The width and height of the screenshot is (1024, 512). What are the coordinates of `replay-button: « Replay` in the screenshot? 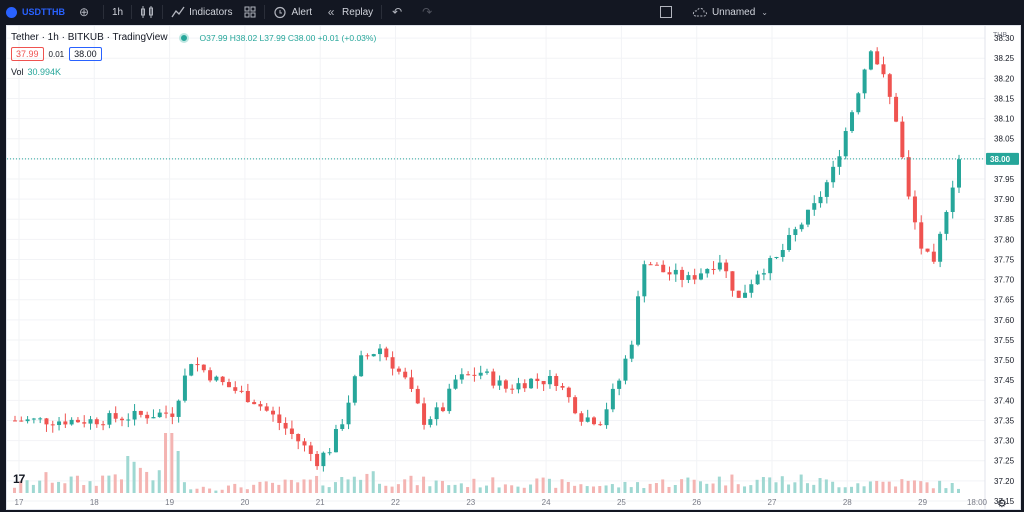 It's located at (348, 12).